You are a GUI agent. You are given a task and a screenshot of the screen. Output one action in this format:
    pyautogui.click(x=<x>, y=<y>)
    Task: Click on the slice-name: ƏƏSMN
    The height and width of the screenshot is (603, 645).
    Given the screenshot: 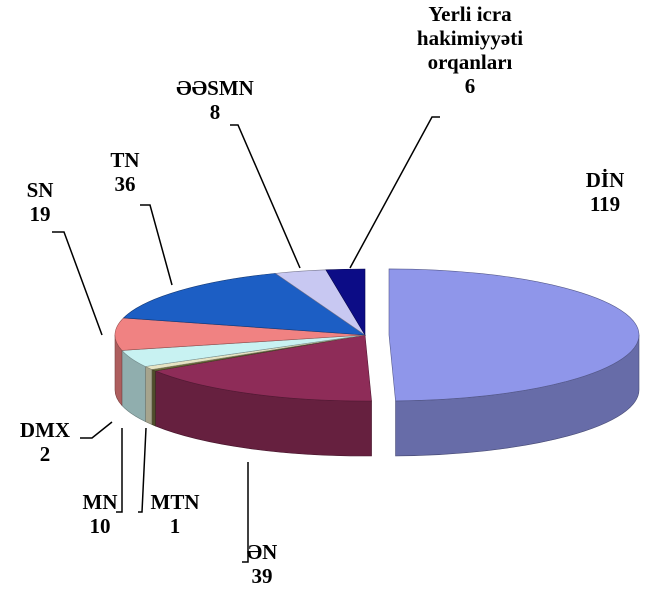 What is the action you would take?
    pyautogui.click(x=215, y=88)
    